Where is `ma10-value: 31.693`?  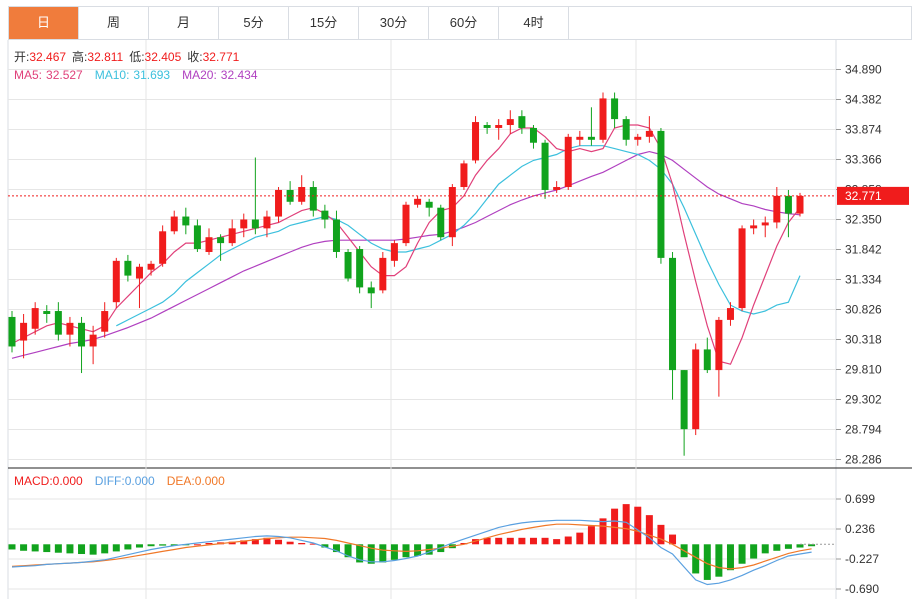
ma10-value: 31.693 is located at coordinates (151, 75).